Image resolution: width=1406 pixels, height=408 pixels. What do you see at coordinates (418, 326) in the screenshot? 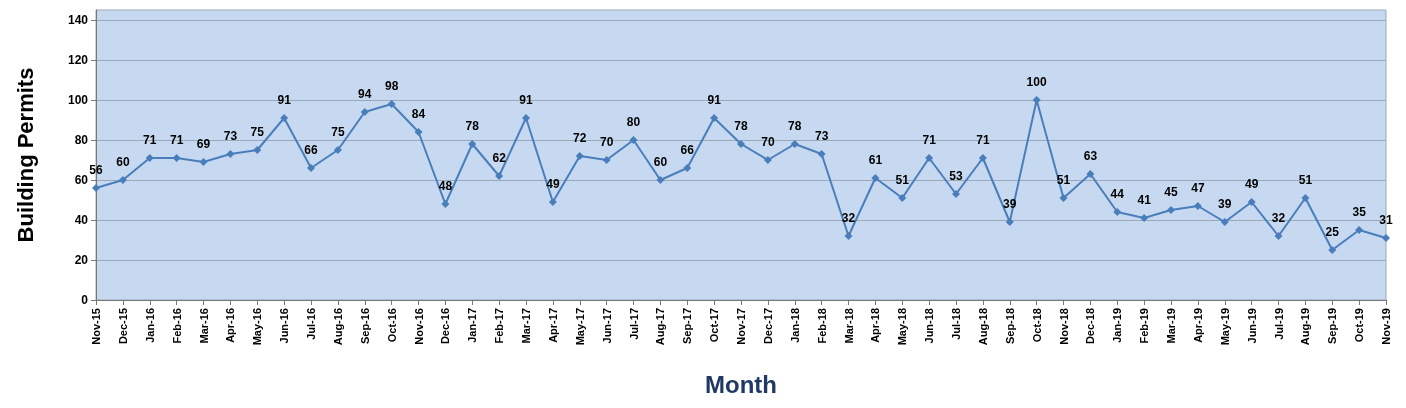
I see `x-tick-label: Nov-16` at bounding box center [418, 326].